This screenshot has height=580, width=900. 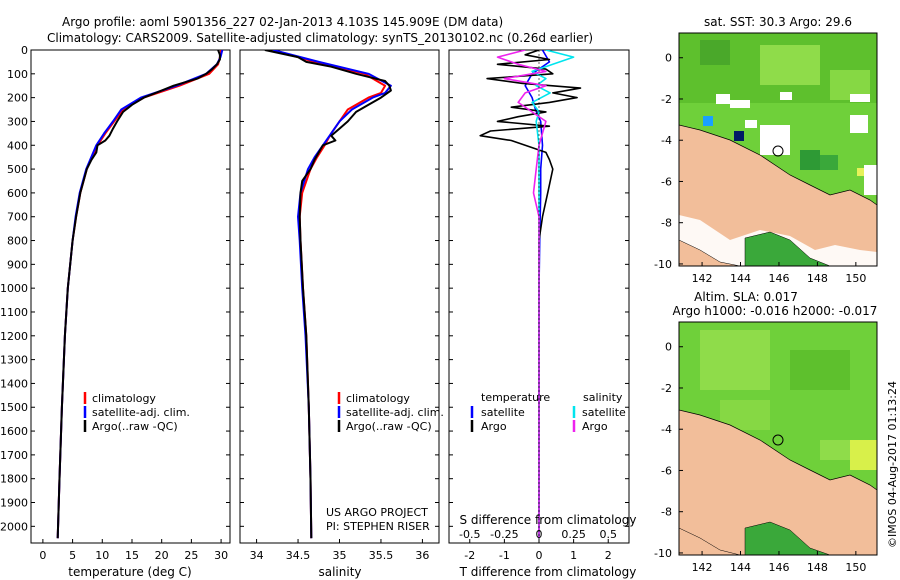 I want to click on temperature-x-axis: 0 5 10 15 20 25 30, so click(x=133, y=550).